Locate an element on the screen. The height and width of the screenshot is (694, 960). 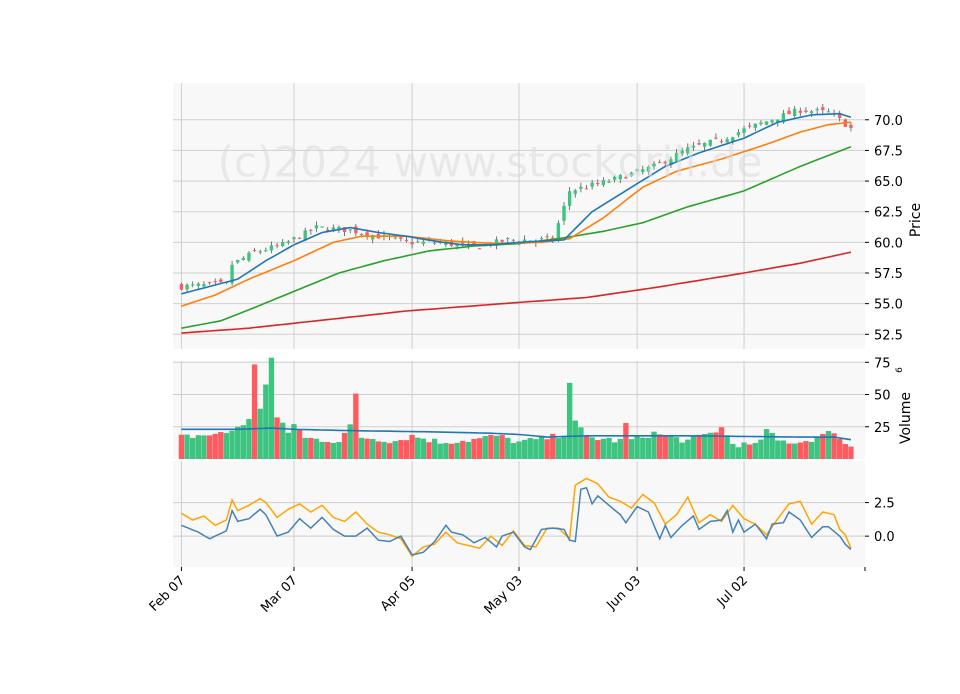
price-tick-label: 55.0 is located at coordinates (888, 305).